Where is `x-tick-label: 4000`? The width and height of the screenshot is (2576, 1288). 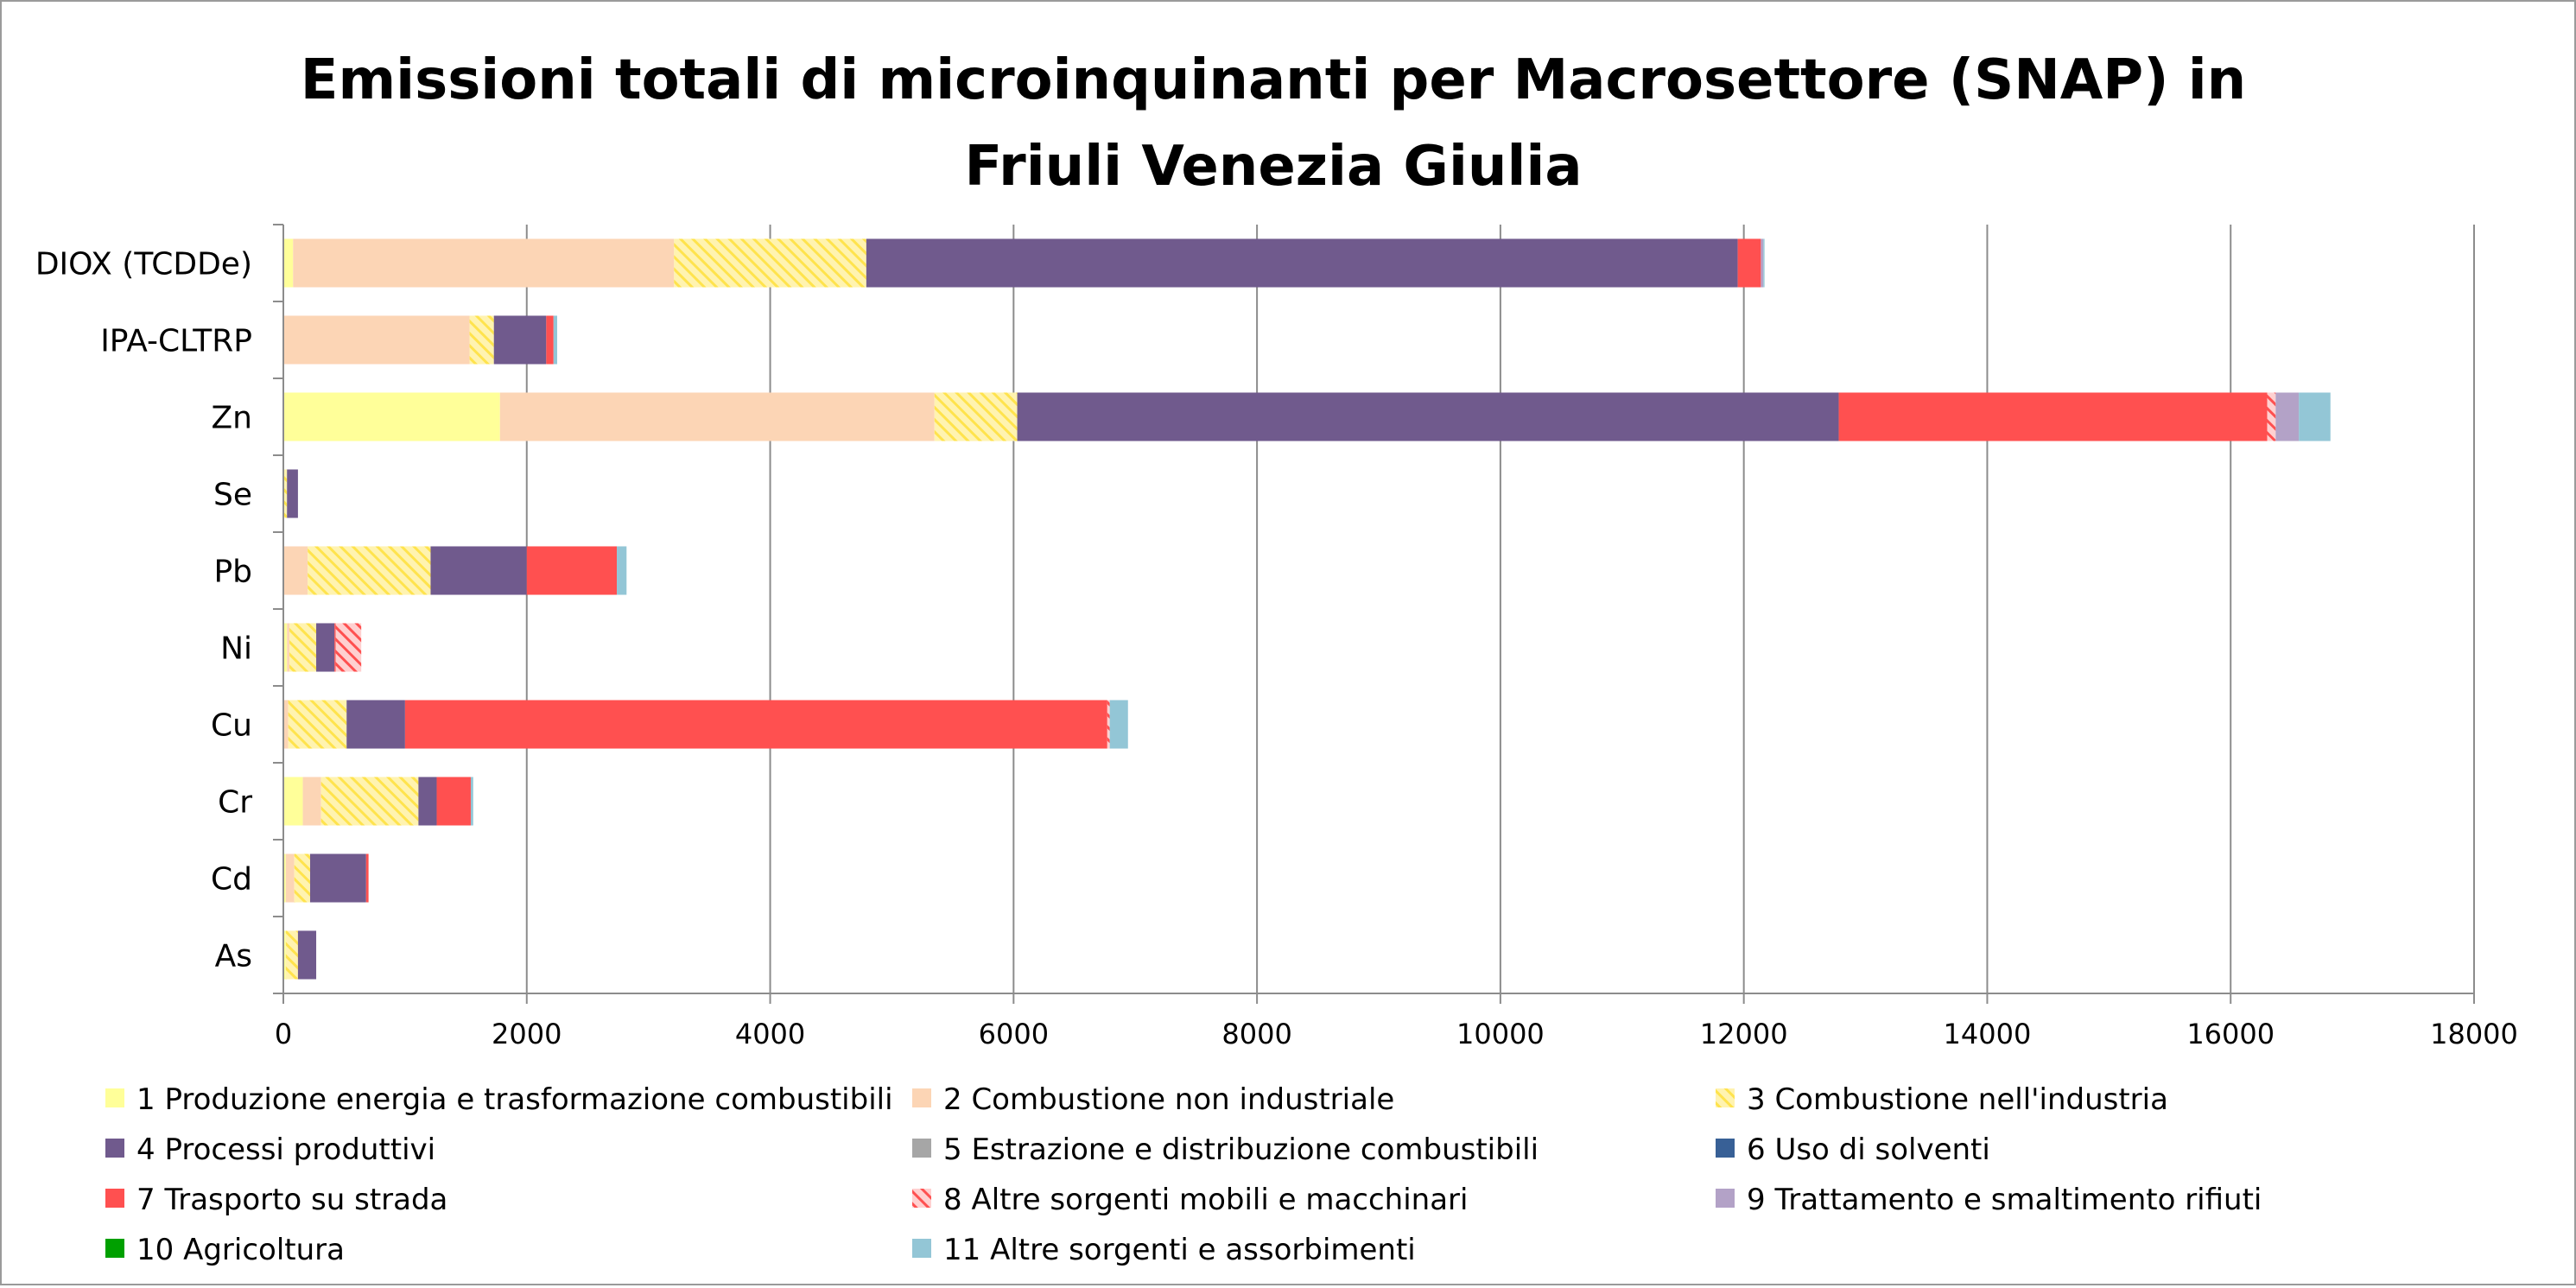
x-tick-label: 4000 is located at coordinates (770, 1034).